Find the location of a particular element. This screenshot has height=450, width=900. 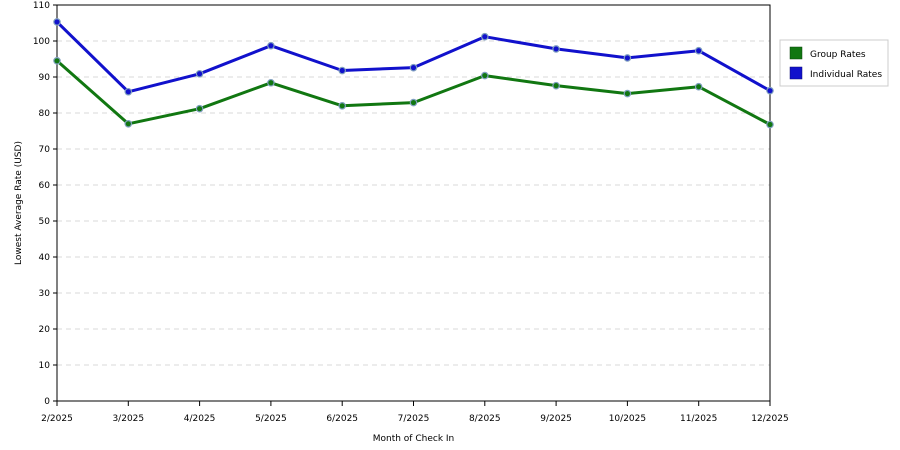

x-tick-label: 2/2025 is located at coordinates (57, 419).